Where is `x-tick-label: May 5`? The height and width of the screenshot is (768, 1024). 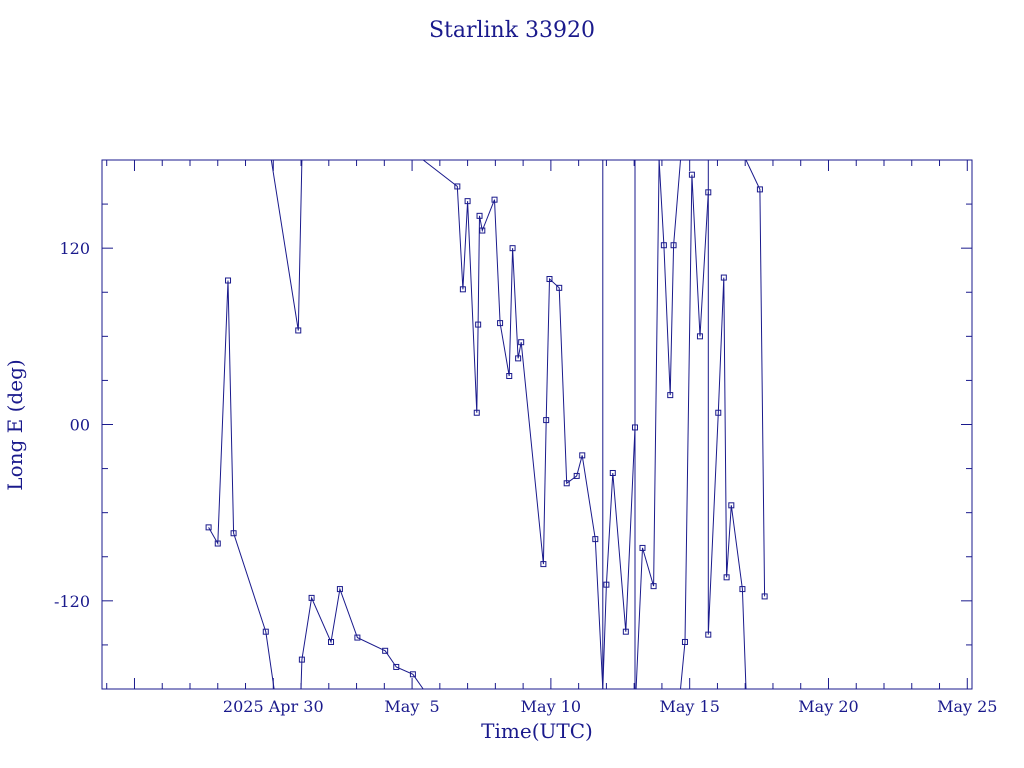
x-tick-label: May 5 is located at coordinates (411, 706).